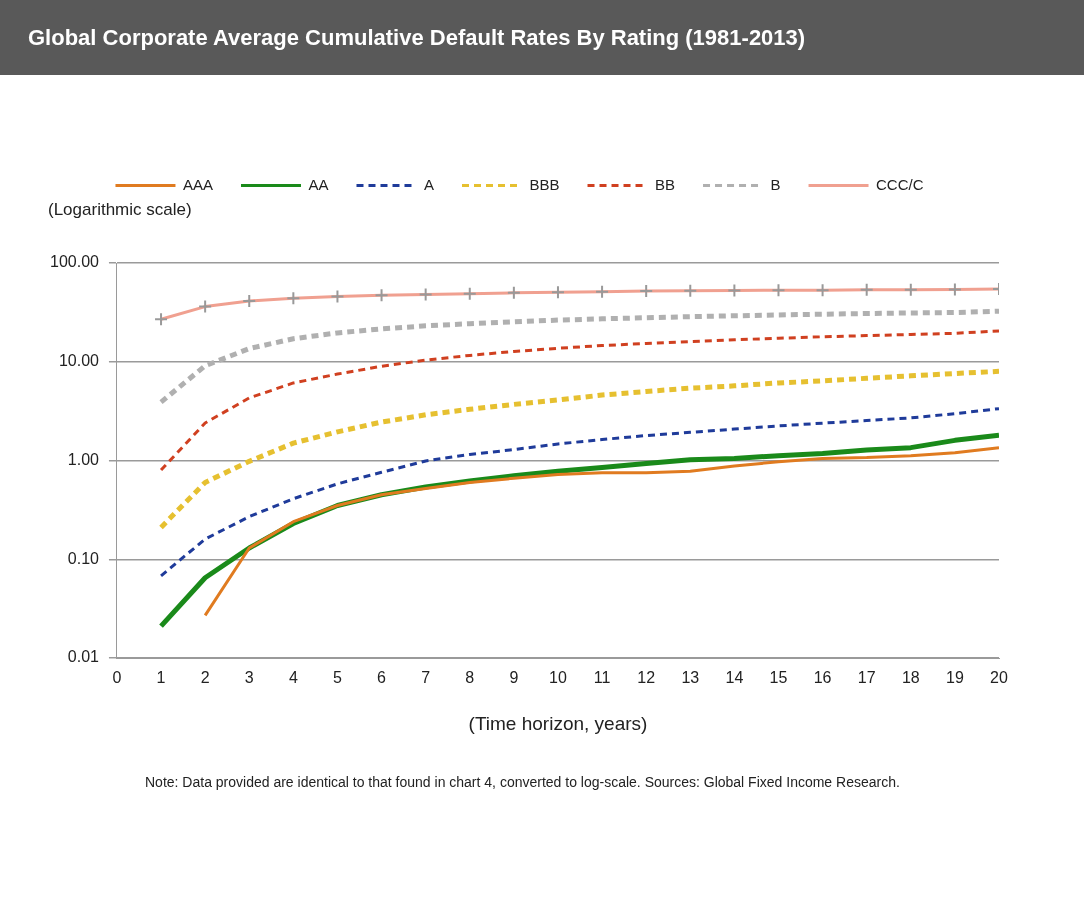  Describe the element at coordinates (514, 678) in the screenshot. I see `x-tick-label: 9` at that location.